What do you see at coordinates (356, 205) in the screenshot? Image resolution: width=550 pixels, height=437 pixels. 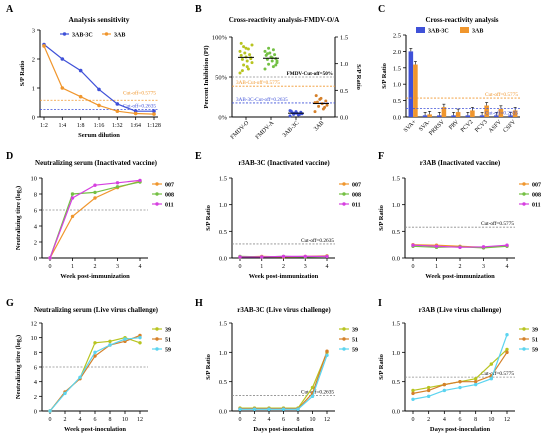 I see `legend-label: 011` at bounding box center [356, 205].